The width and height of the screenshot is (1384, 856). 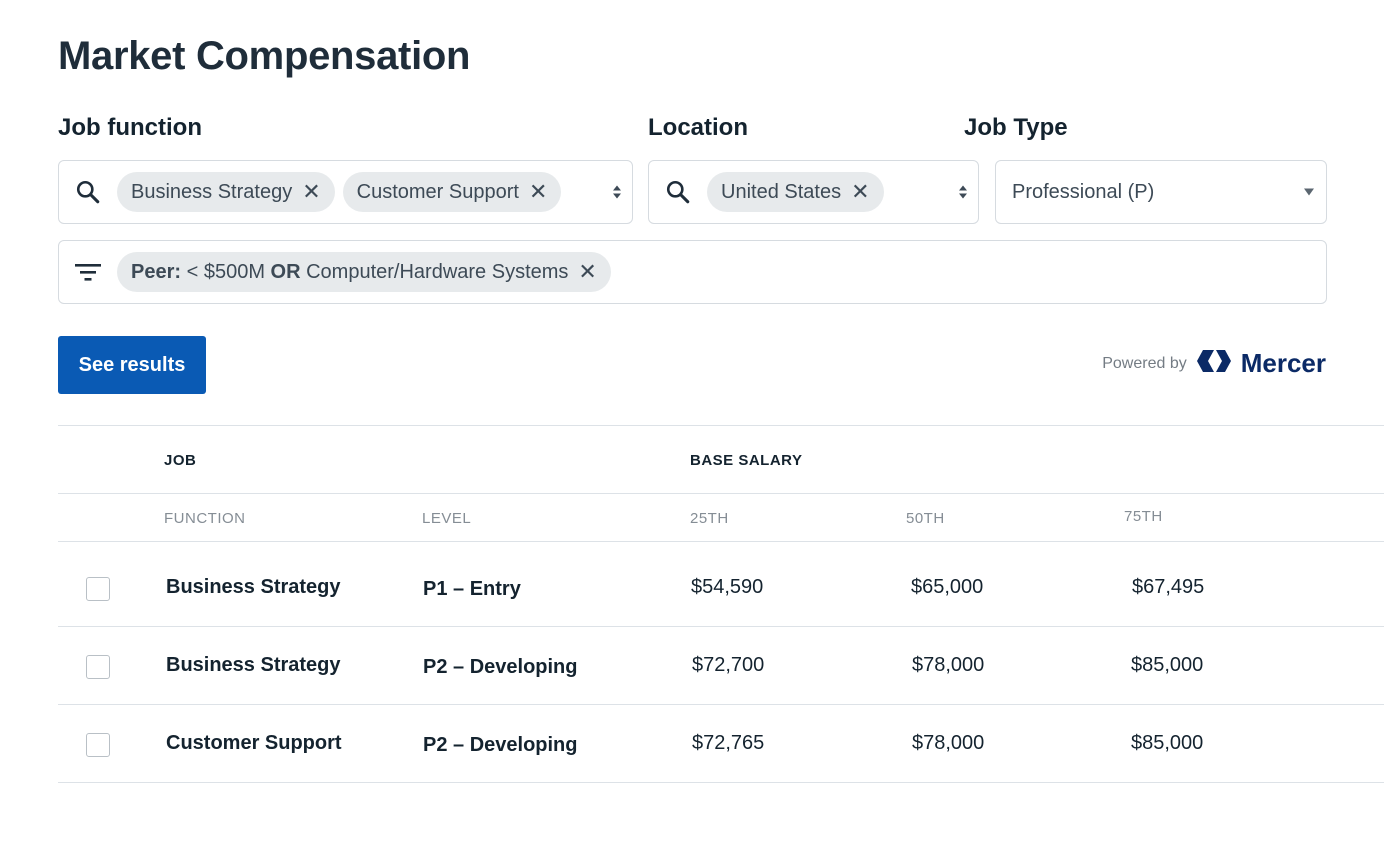 What do you see at coordinates (728, 743) in the screenshot?
I see `cell-p25: $72,765` at bounding box center [728, 743].